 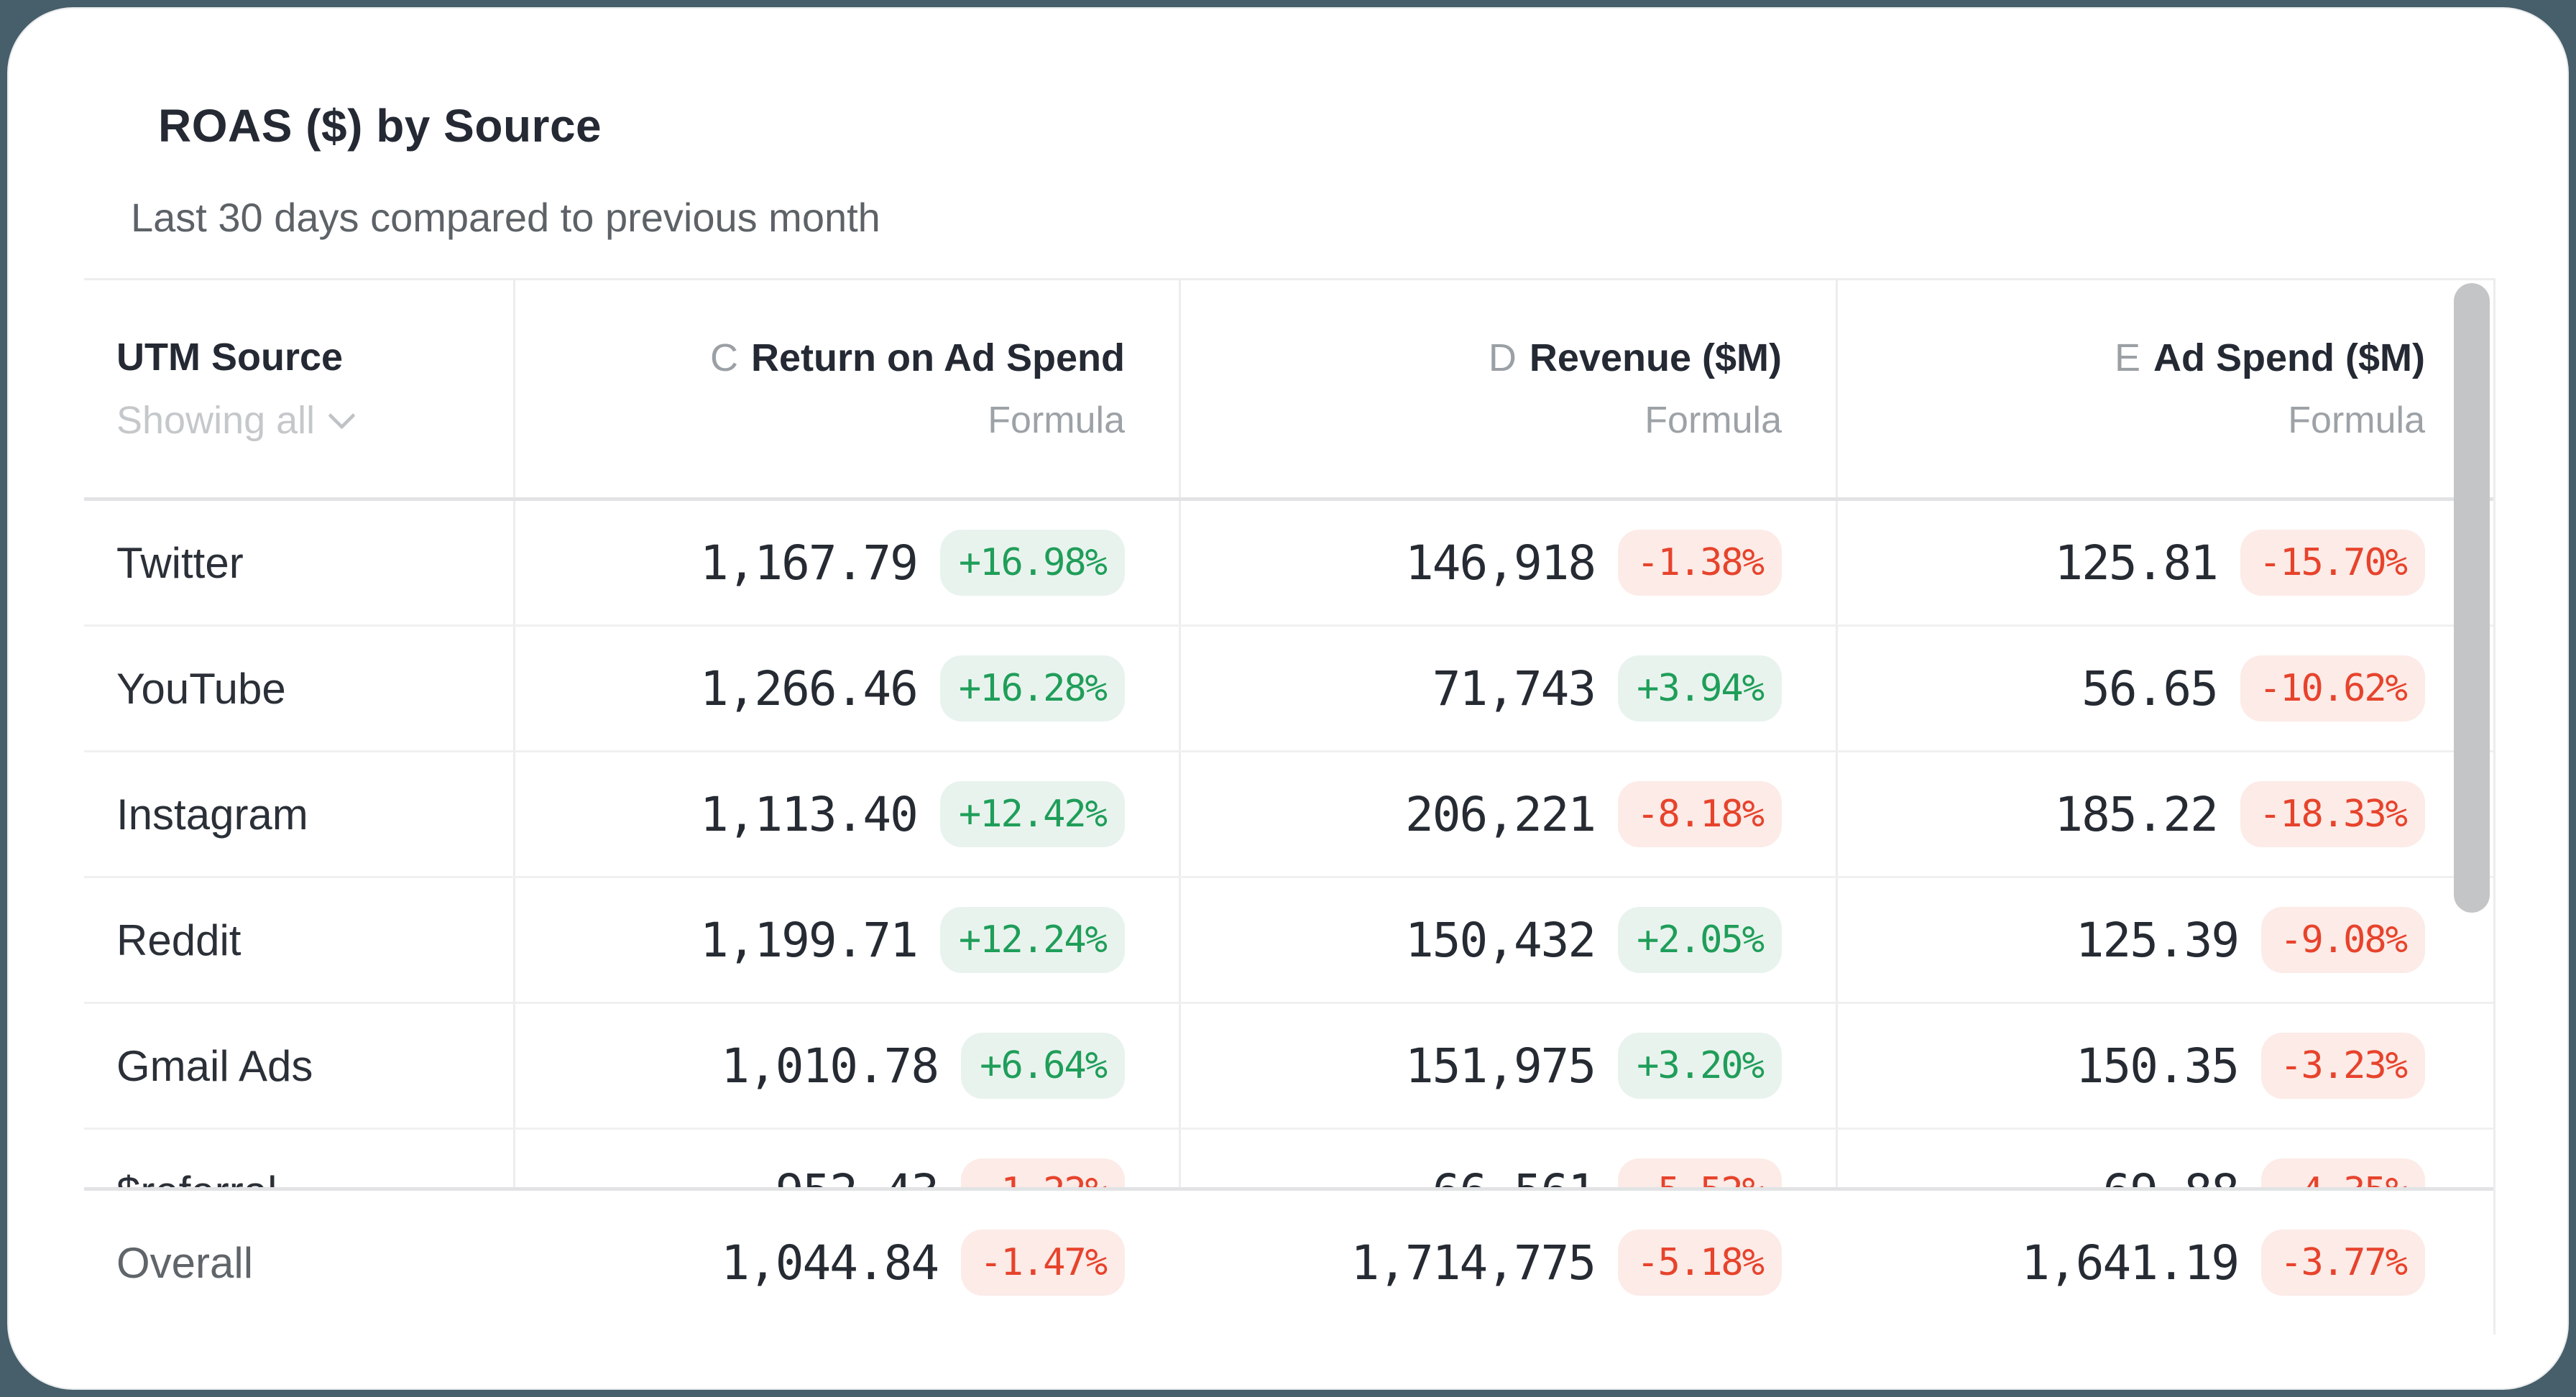 I want to click on delta-badge: +16.28%, so click(x=1032, y=688).